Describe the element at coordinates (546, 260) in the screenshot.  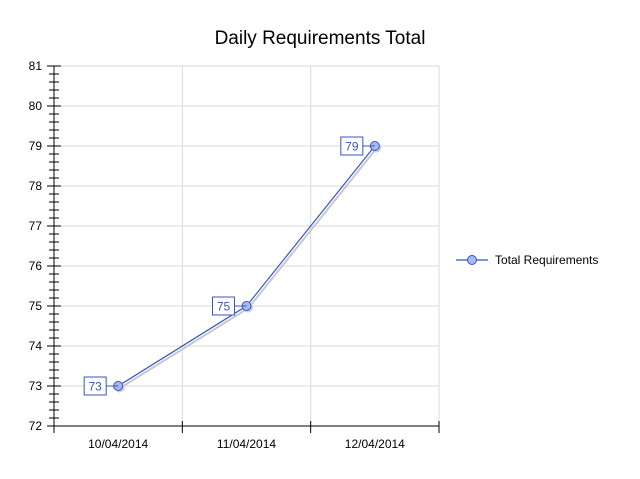
I see `legend-label: Total Requirements` at that location.